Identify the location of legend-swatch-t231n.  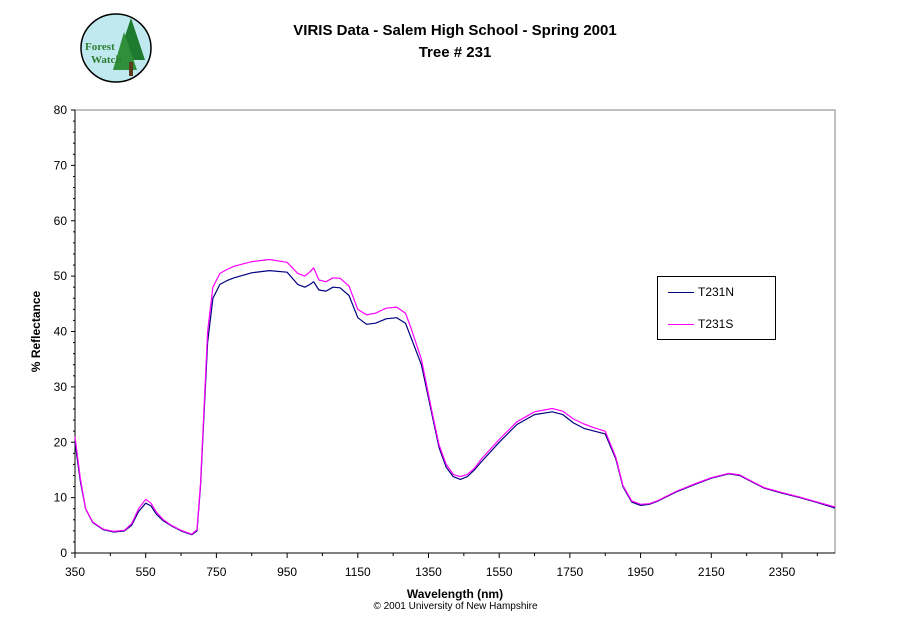
(681, 292).